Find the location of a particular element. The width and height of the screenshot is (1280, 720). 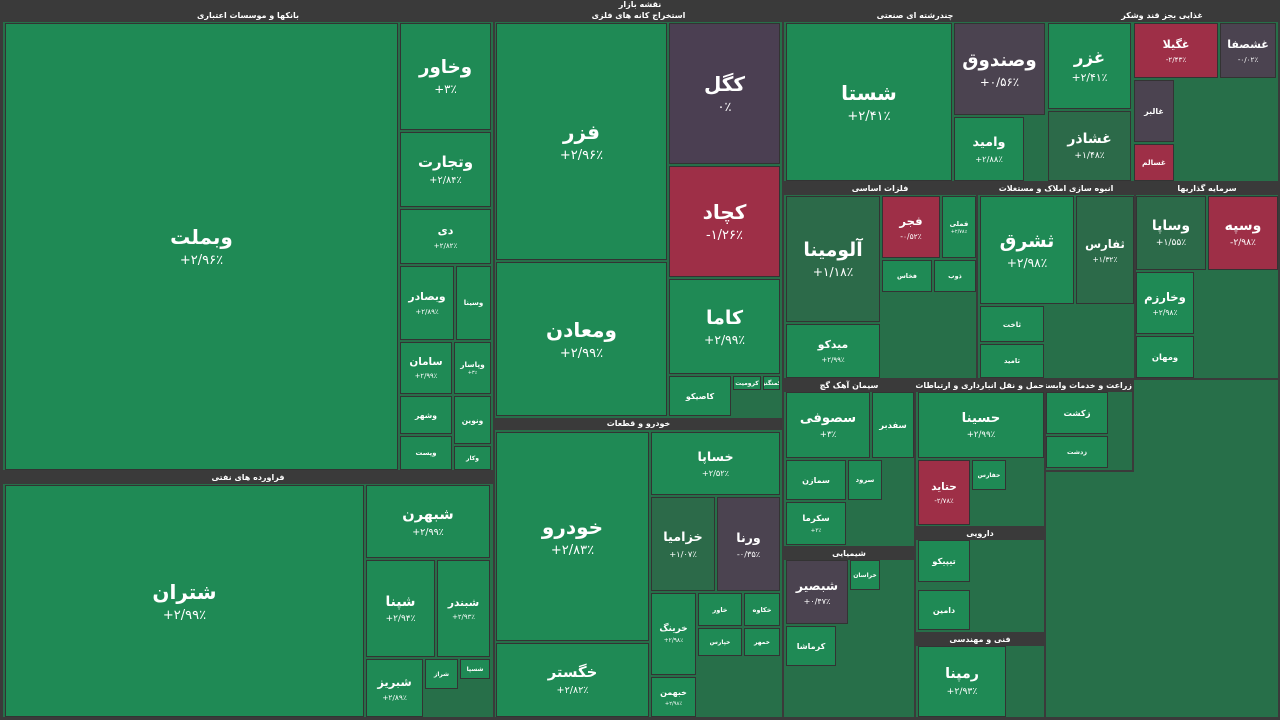

stock-tile: سکرما +۳٪ is located at coordinates (816, 523).